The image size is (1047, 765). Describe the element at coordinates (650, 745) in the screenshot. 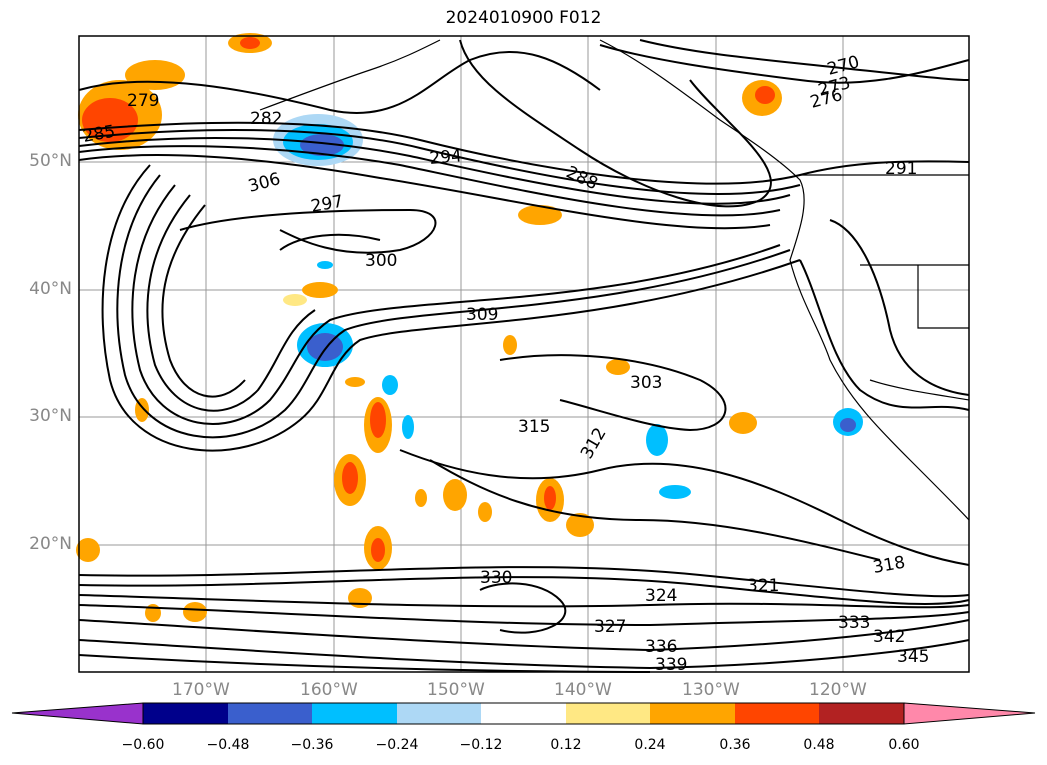

I see `colorbar-tick: 0.24` at that location.